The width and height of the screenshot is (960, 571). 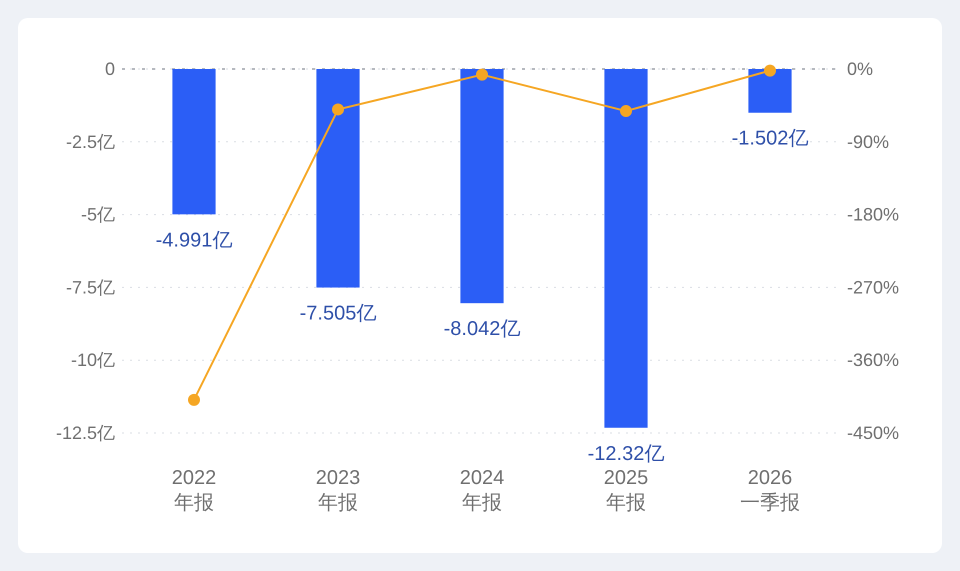 What do you see at coordinates (338, 490) in the screenshot?
I see `x-tick-label: 2023 年报` at bounding box center [338, 490].